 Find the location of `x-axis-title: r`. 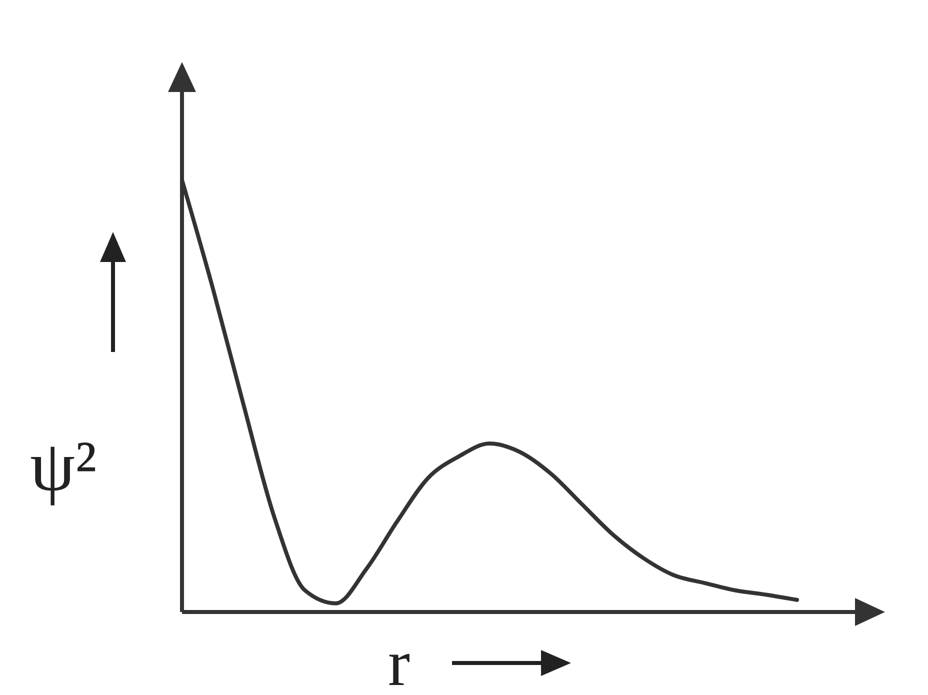

x-axis-title: r is located at coordinates (399, 661).